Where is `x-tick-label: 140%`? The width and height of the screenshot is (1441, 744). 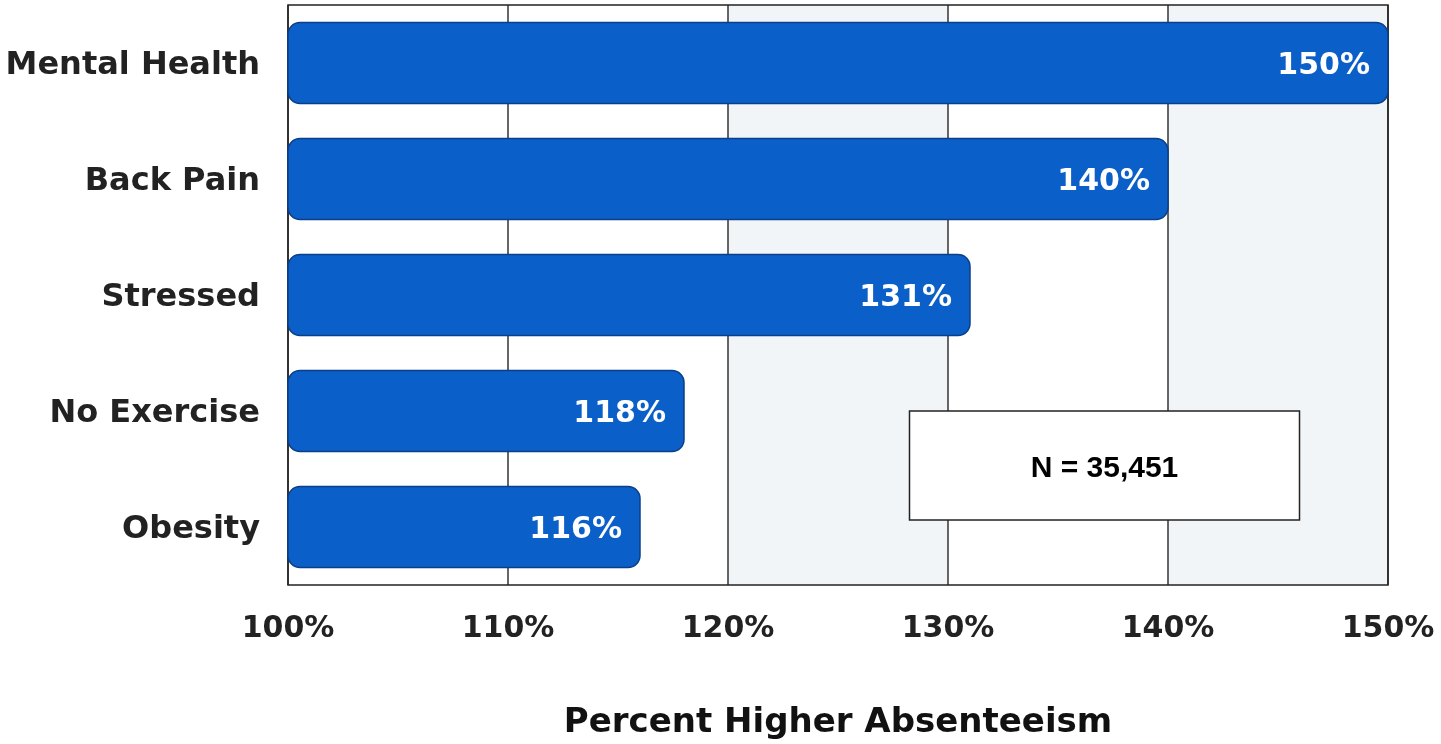
x-tick-label: 140% is located at coordinates (1168, 626).